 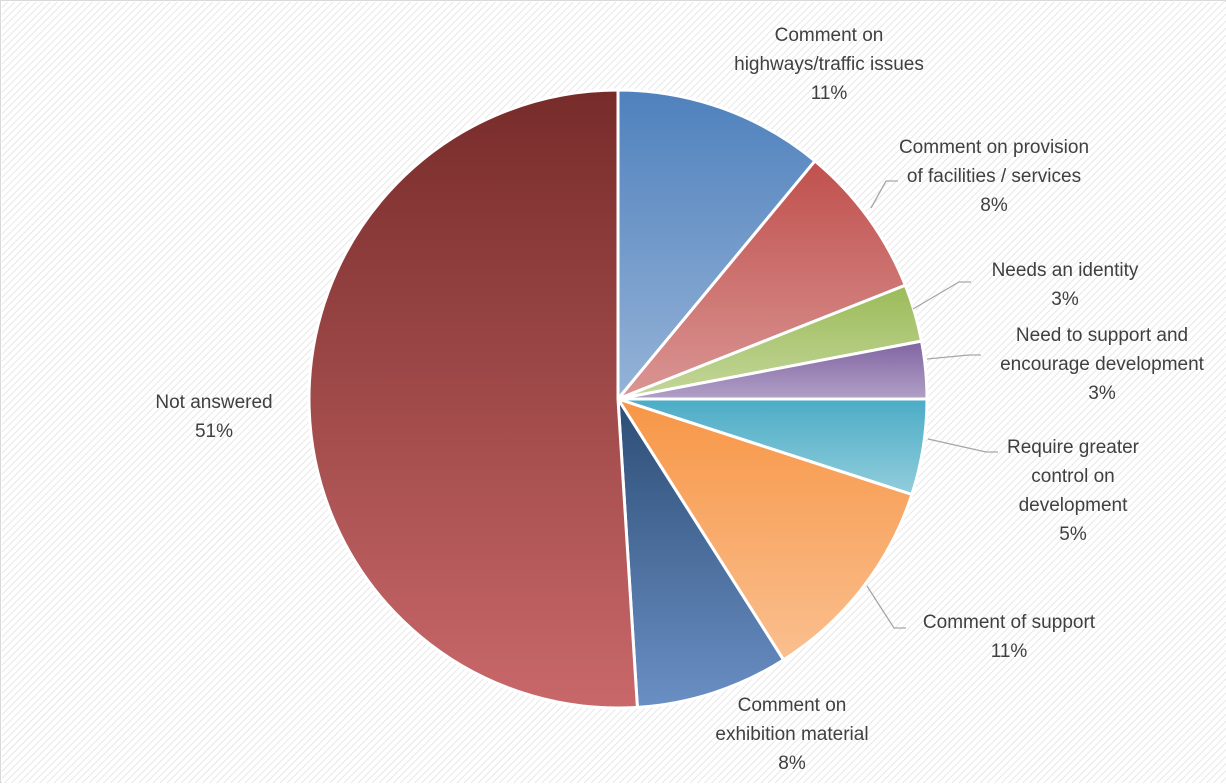 I want to click on data-label-category: Comment on provision, so click(x=994, y=147).